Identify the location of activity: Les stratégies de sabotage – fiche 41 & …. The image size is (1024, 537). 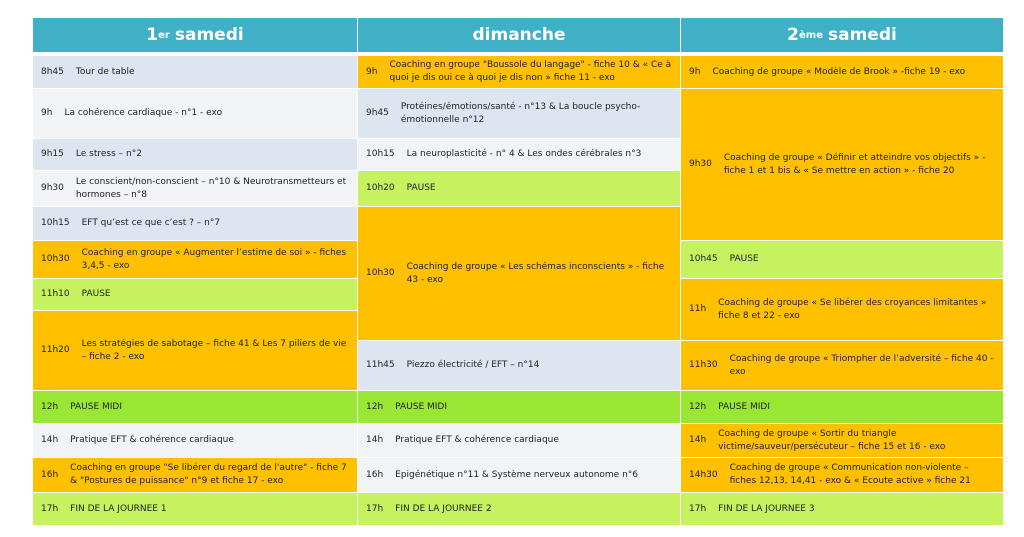
(214, 350).